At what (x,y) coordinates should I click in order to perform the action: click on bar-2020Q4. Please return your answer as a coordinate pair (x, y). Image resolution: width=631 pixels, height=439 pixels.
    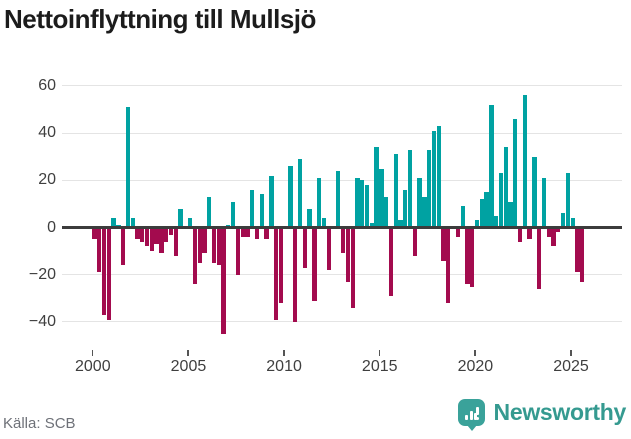
    Looking at the image, I should click on (491, 166).